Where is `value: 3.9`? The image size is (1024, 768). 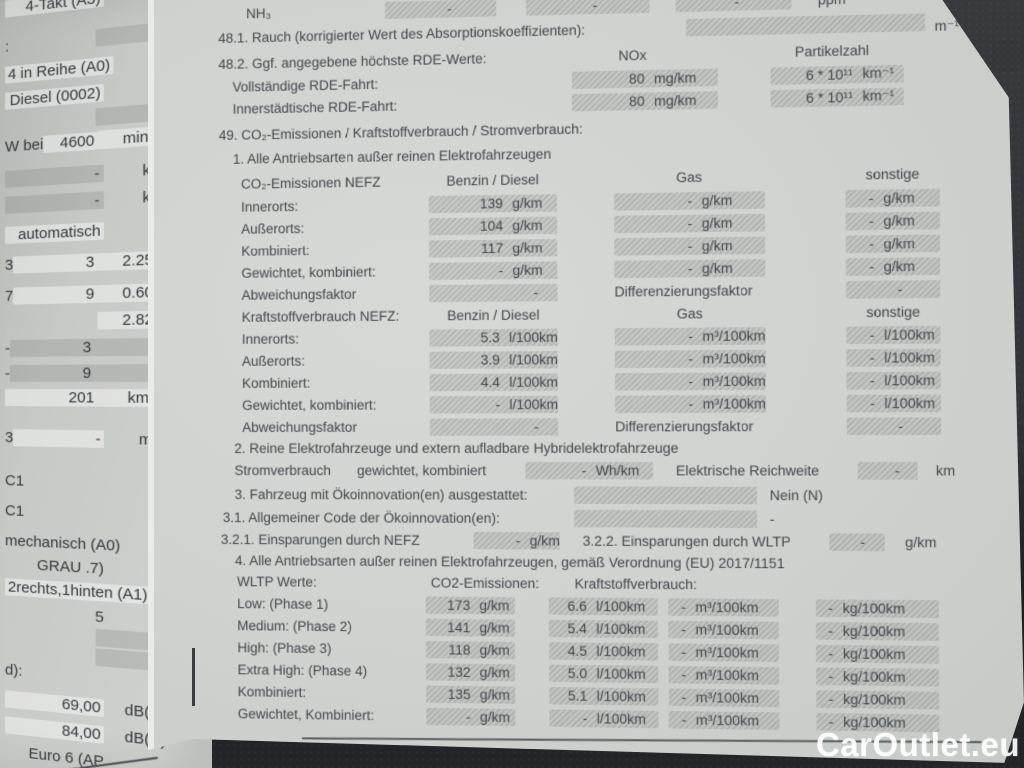
value: 3.9 is located at coordinates (490, 359).